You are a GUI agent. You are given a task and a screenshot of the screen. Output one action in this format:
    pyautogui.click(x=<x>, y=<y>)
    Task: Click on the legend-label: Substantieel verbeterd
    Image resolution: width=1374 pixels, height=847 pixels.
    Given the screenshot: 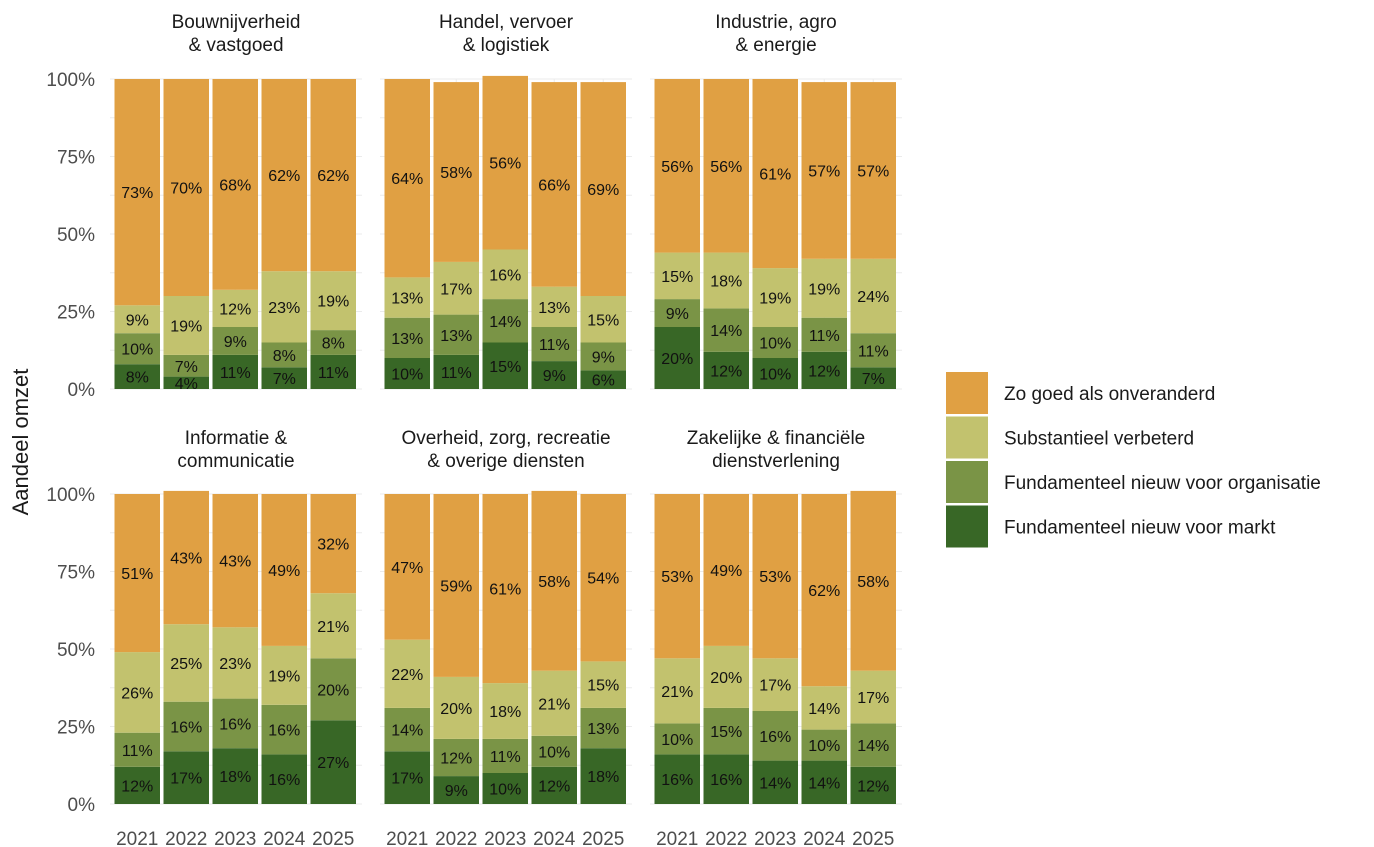 What is the action you would take?
    pyautogui.click(x=1099, y=439)
    